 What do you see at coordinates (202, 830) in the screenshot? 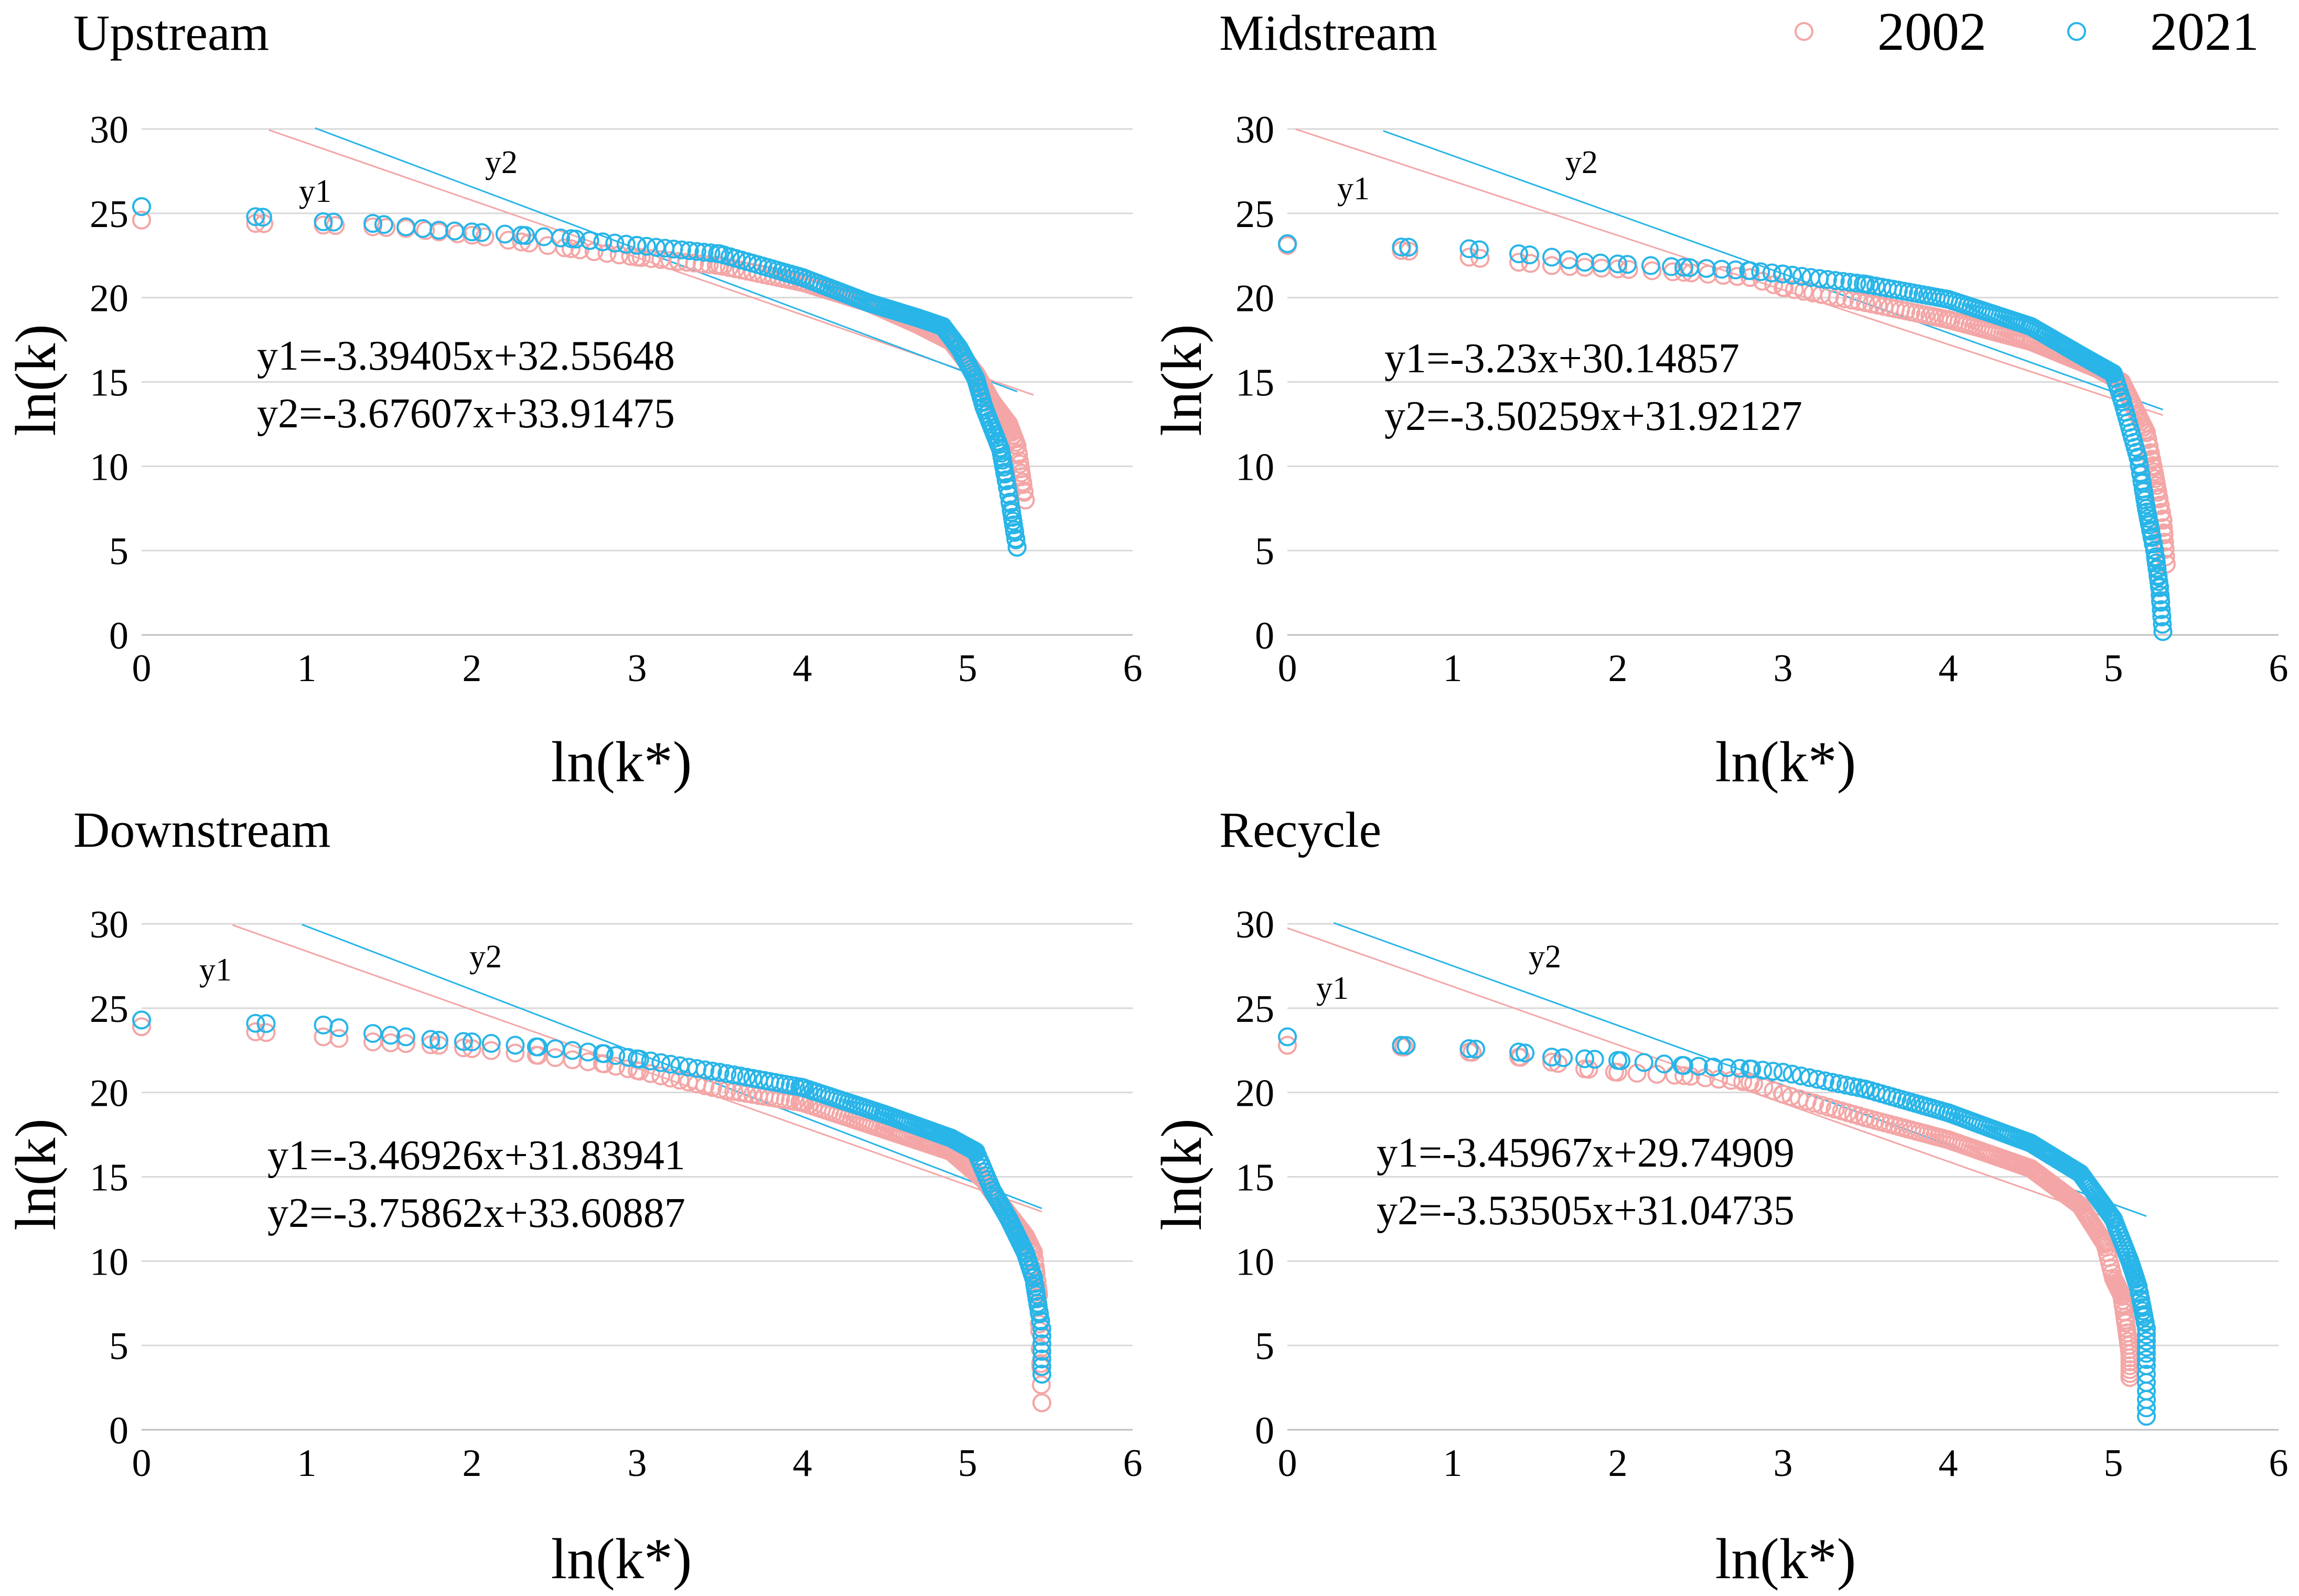
I see `panel-title: Downstream` at bounding box center [202, 830].